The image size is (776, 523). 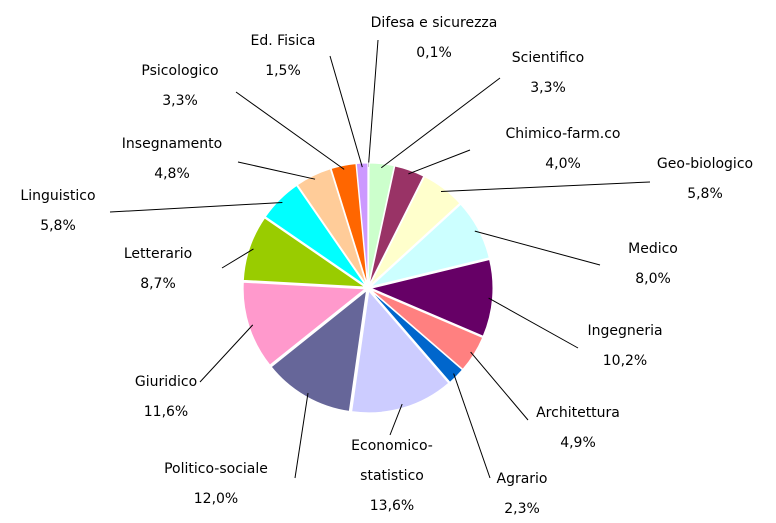 I want to click on category-label: Ingegneria, so click(x=625, y=331).